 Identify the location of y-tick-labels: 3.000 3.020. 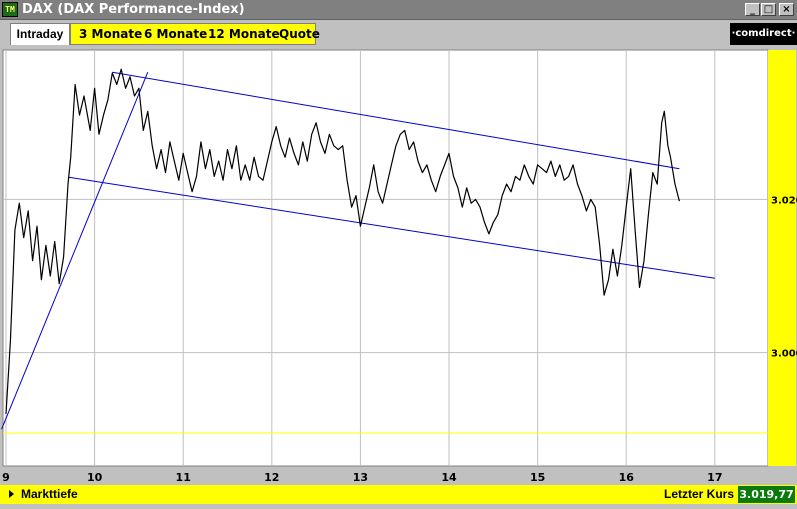
(784, 277).